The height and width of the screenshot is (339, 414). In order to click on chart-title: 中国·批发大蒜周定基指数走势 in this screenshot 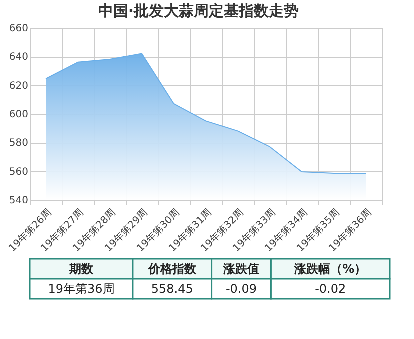, I will do `click(199, 11)`.